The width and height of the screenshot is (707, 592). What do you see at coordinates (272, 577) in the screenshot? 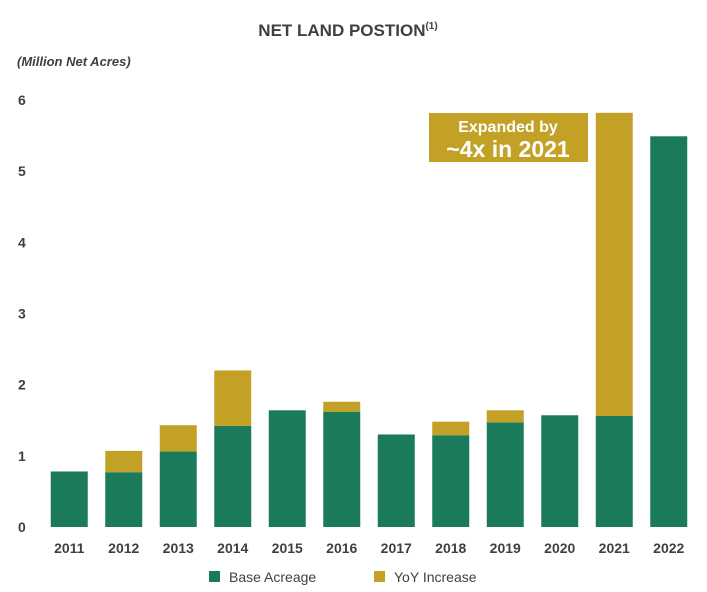
I see `legend-label-base-acreage: Base Acreage` at bounding box center [272, 577].